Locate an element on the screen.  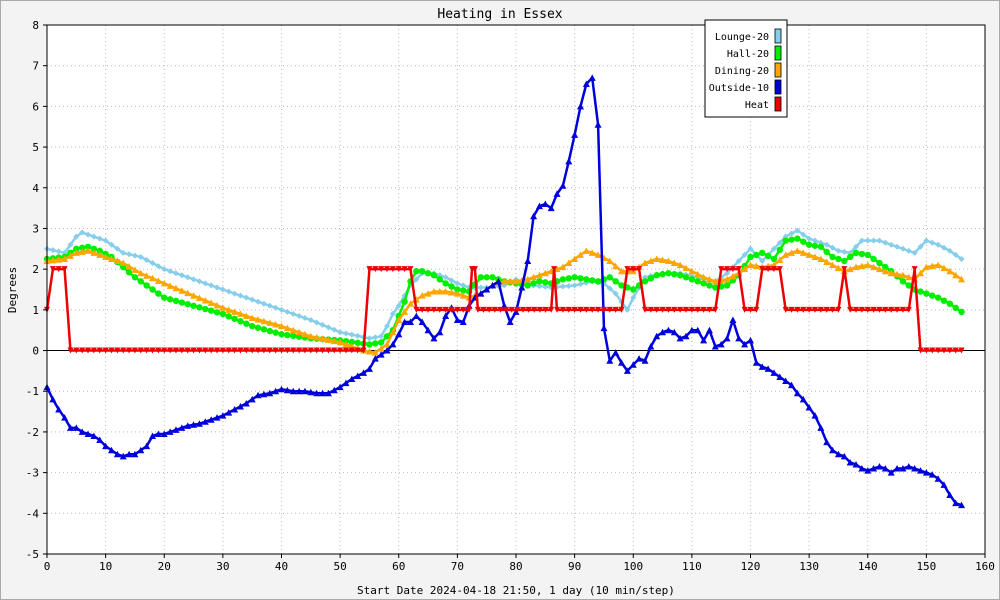
y-tick-label: -3 is located at coordinates (32, 473).